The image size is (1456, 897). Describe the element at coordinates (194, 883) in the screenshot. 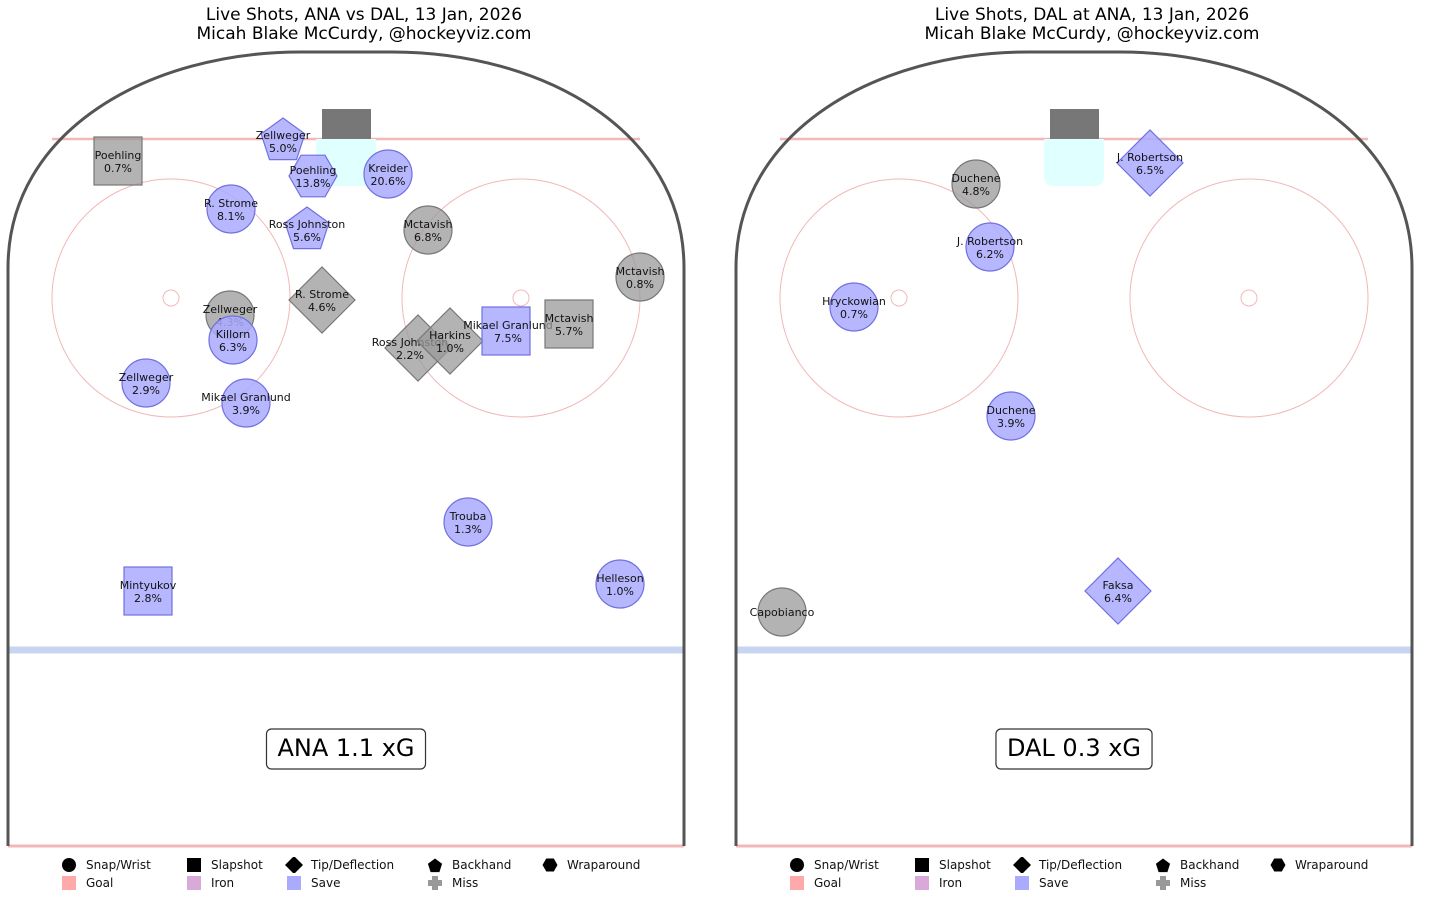

I see `iron-swatch` at that location.